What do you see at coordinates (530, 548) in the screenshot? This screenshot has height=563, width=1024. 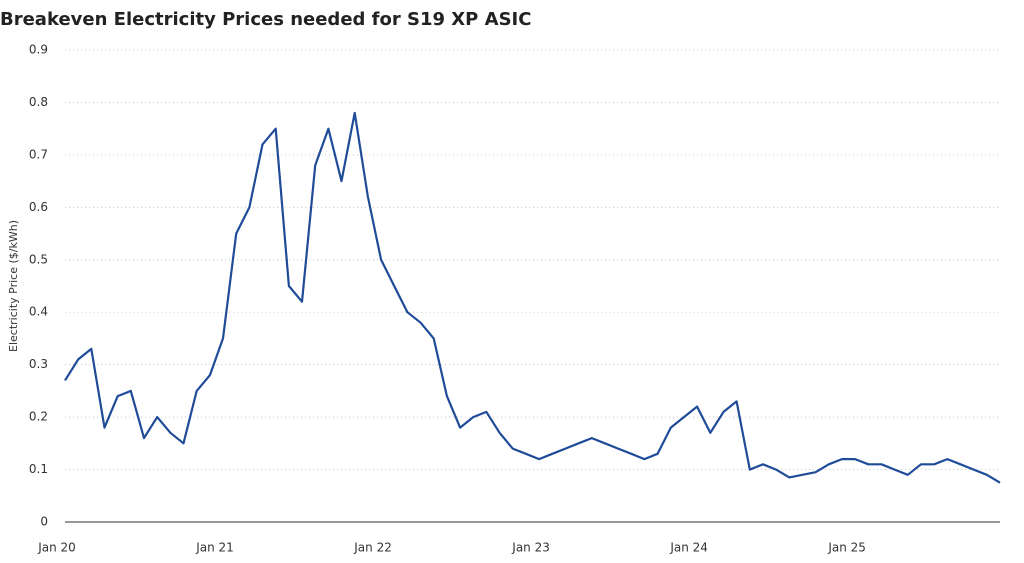 I see `x-tick-label: Jan 23` at bounding box center [530, 548].